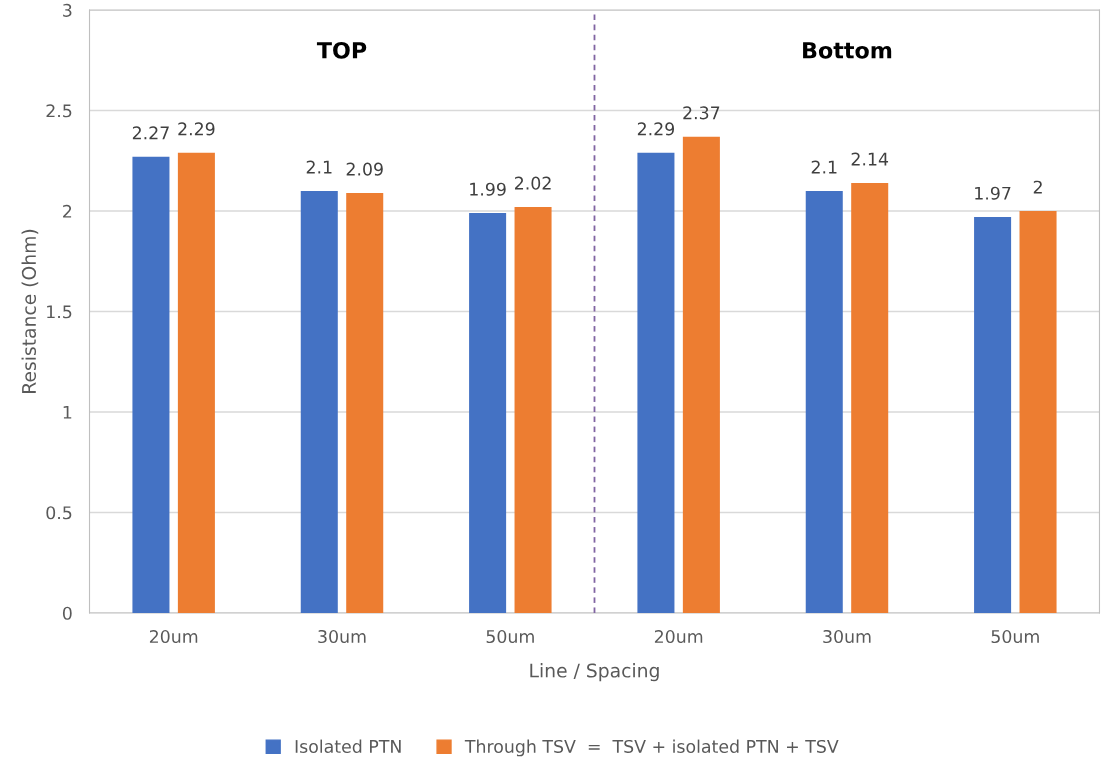 The width and height of the screenshot is (1105, 772). What do you see at coordinates (67, 211) in the screenshot?
I see `y-tick-label: 2` at bounding box center [67, 211].